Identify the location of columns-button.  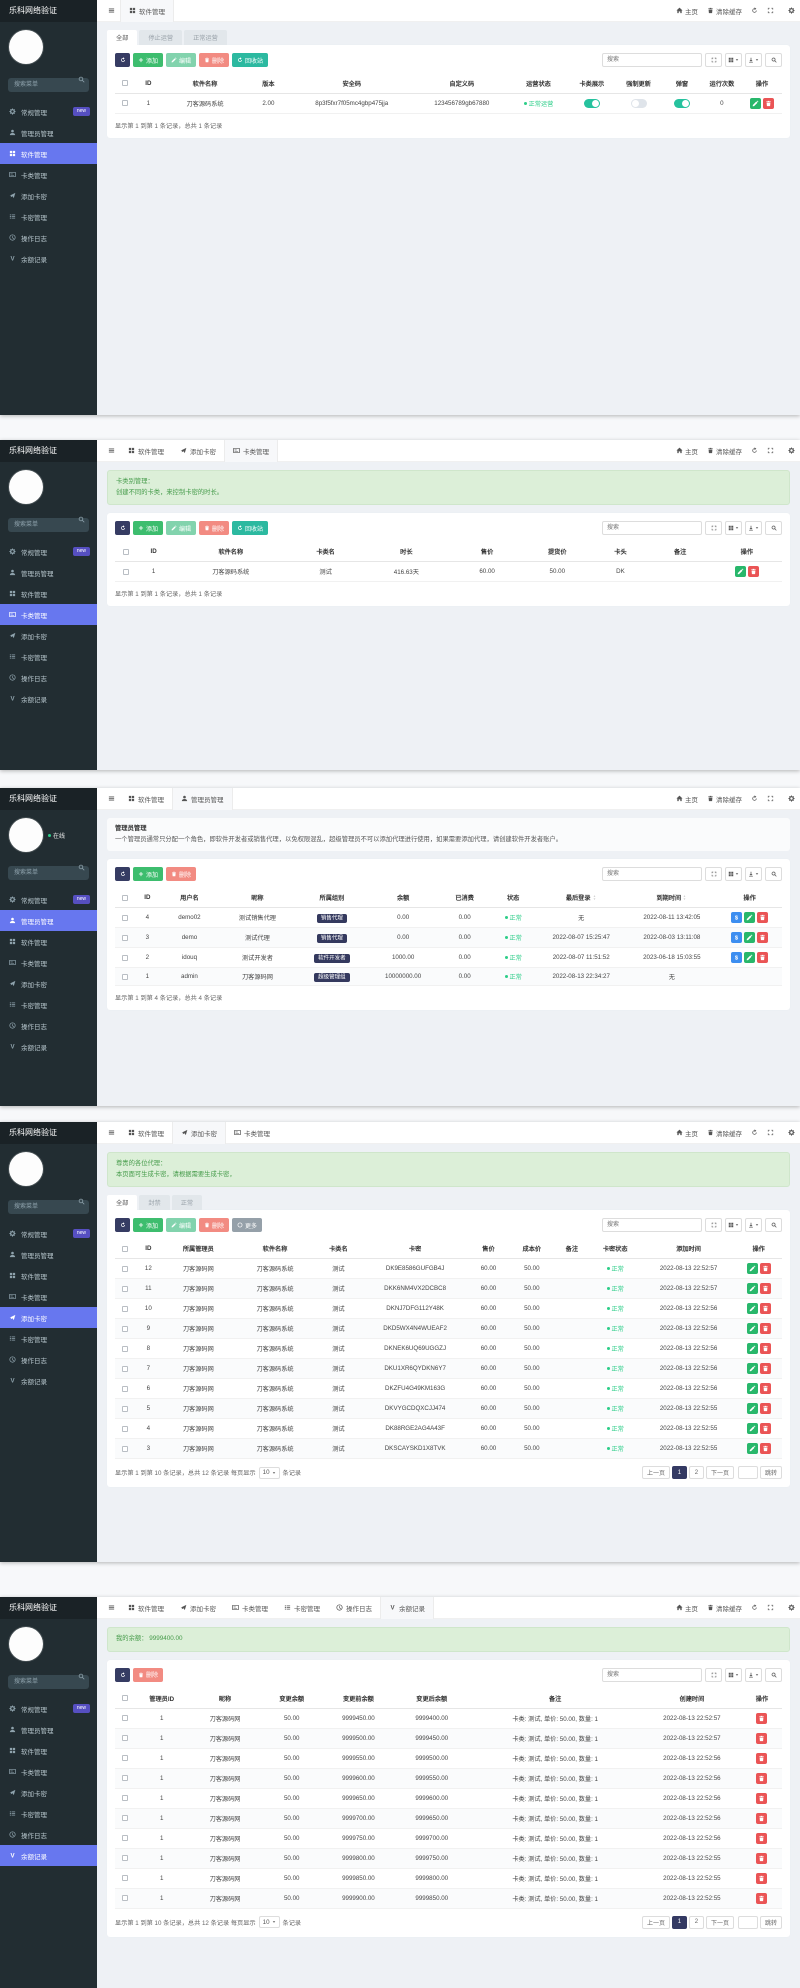
(733, 1225).